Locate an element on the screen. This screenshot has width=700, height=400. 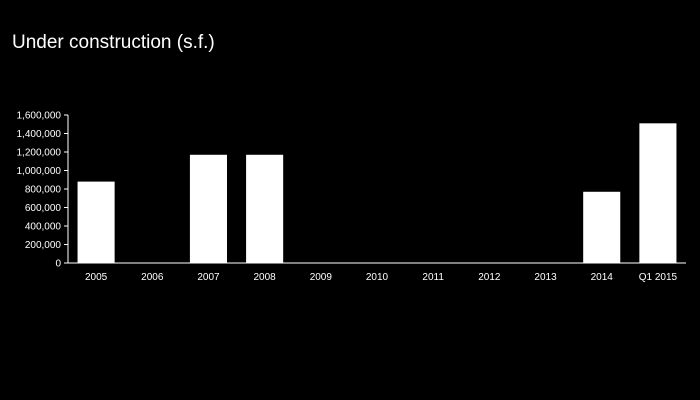
y-tick-label: 1,000,000 is located at coordinates (39, 171).